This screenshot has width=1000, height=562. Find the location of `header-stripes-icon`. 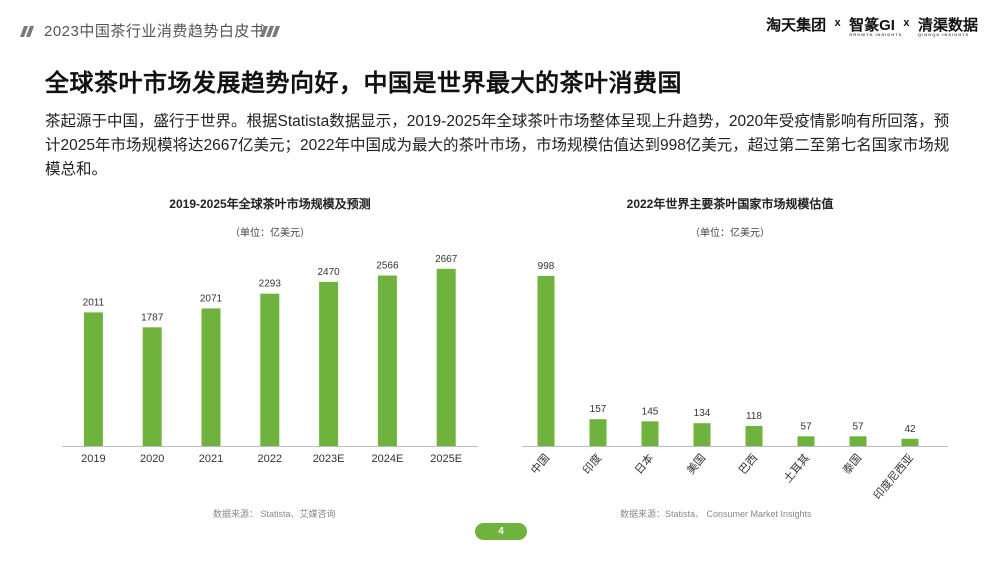

header-stripes-icon is located at coordinates (27, 33).